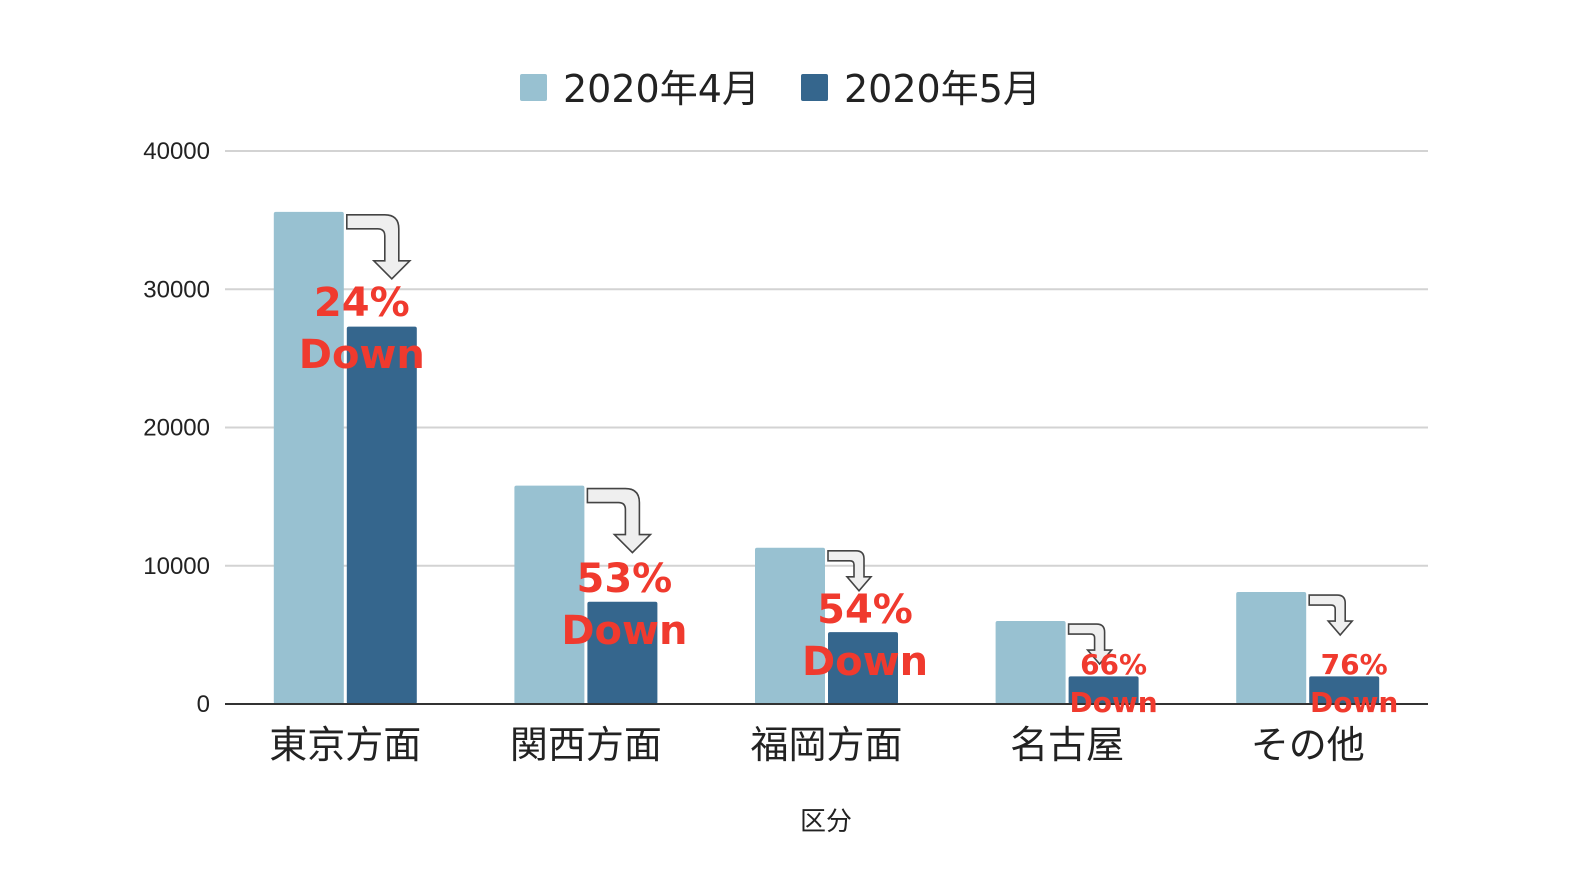 The image size is (1578, 882). Describe the element at coordinates (345, 745) in the screenshot. I see `category-label: 東京方面` at that location.